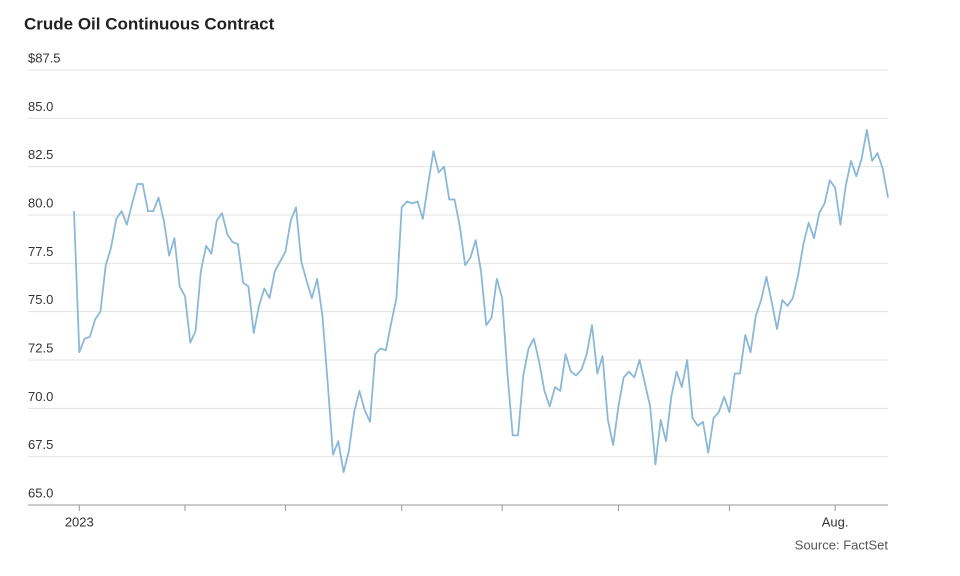  I want to click on y-tick-label: 70.0, so click(40, 396).